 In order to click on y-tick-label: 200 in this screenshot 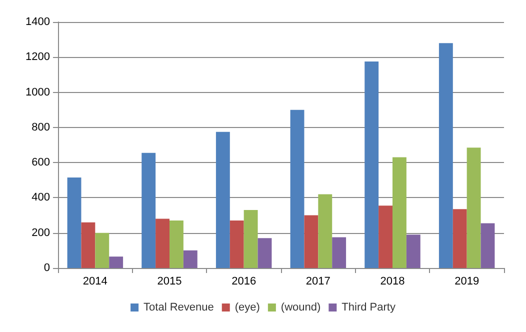, I will do `click(41, 232)`.